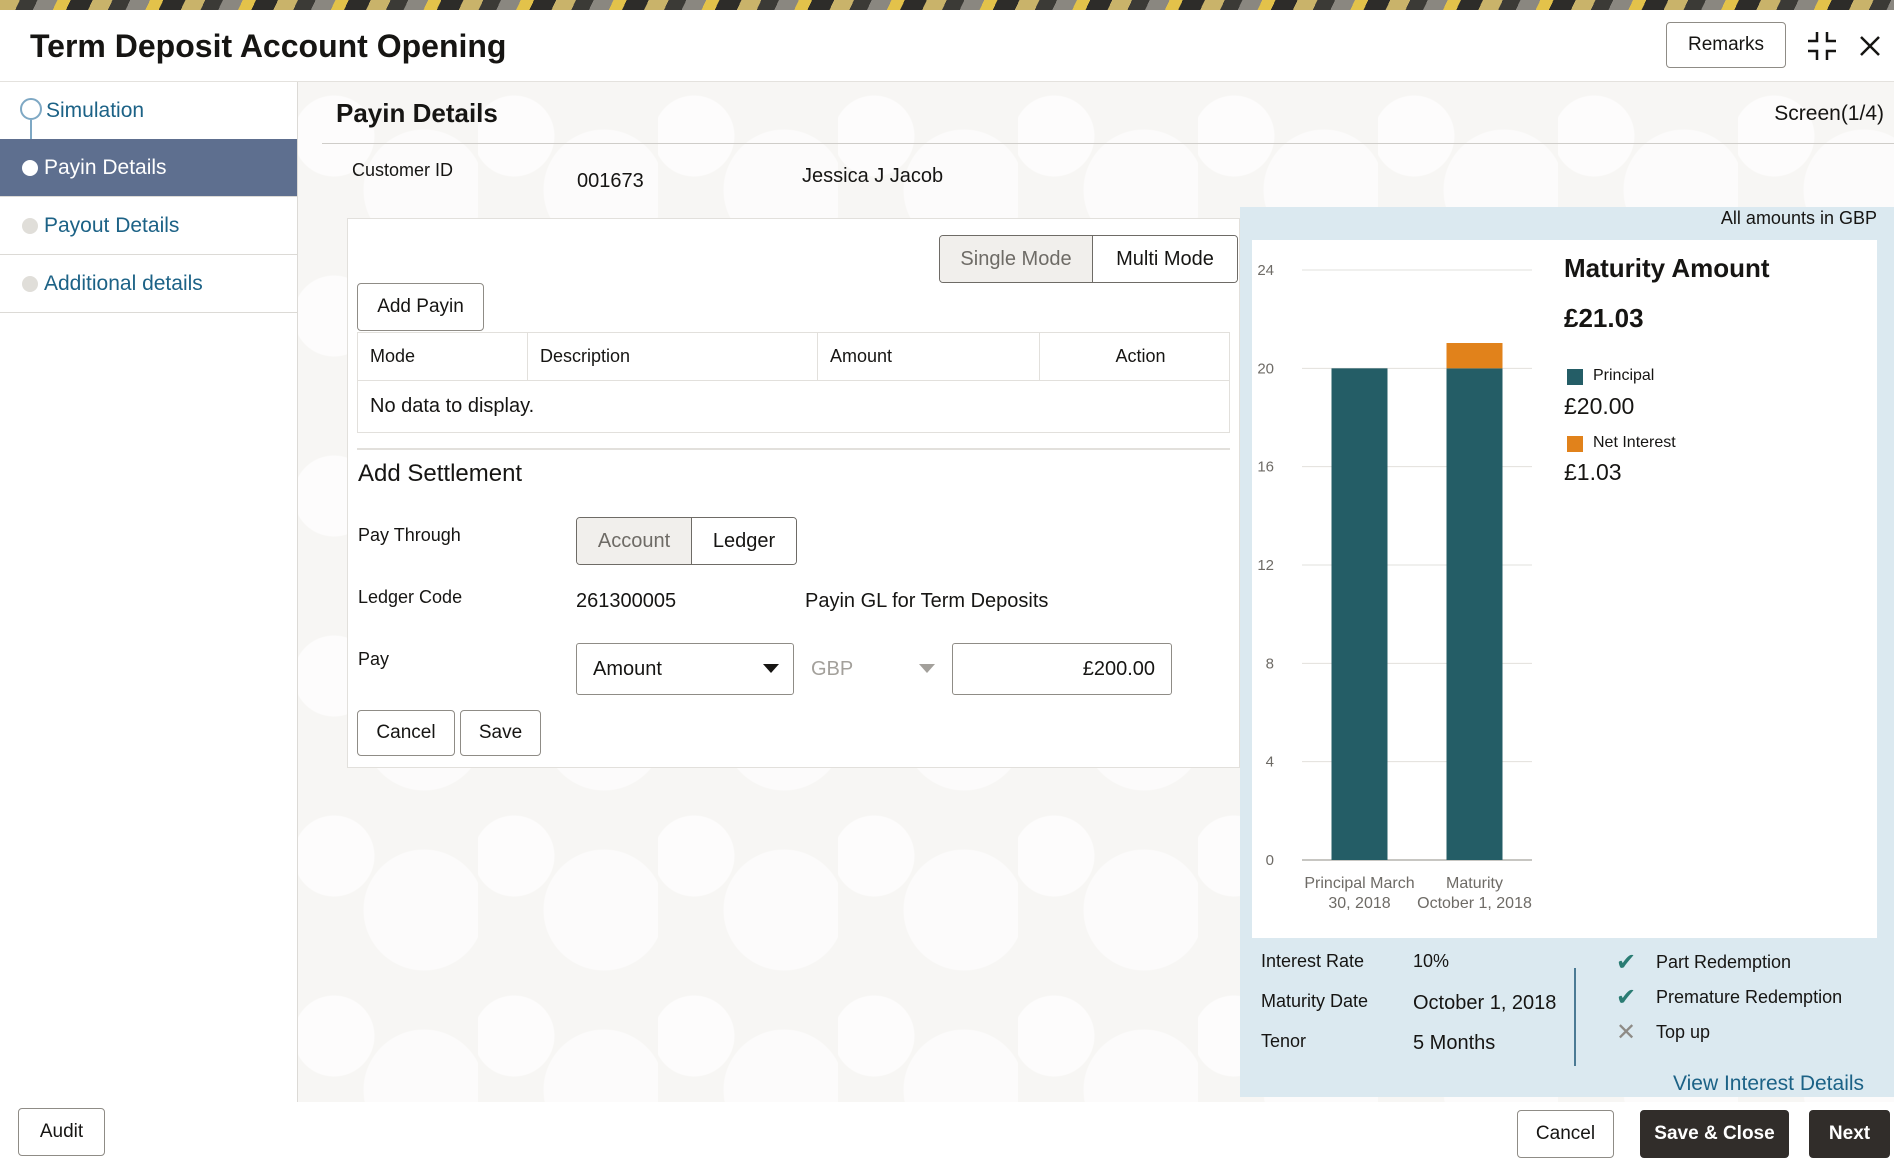 The height and width of the screenshot is (1166, 1894). Describe the element at coordinates (61, 1132) in the screenshot. I see `audit-button: Audit` at that location.